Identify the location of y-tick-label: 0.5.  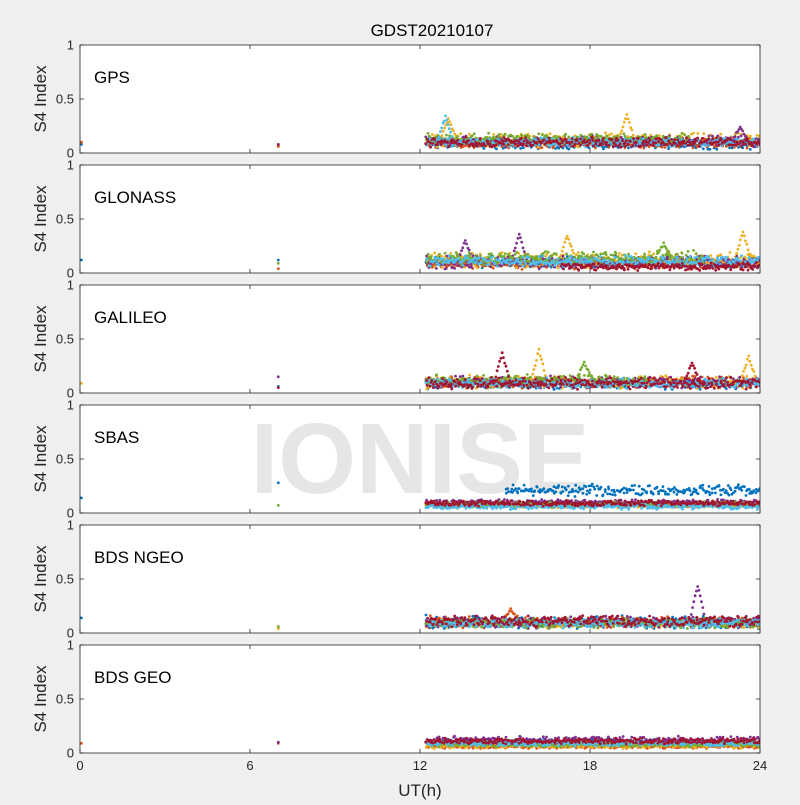
(65, 219).